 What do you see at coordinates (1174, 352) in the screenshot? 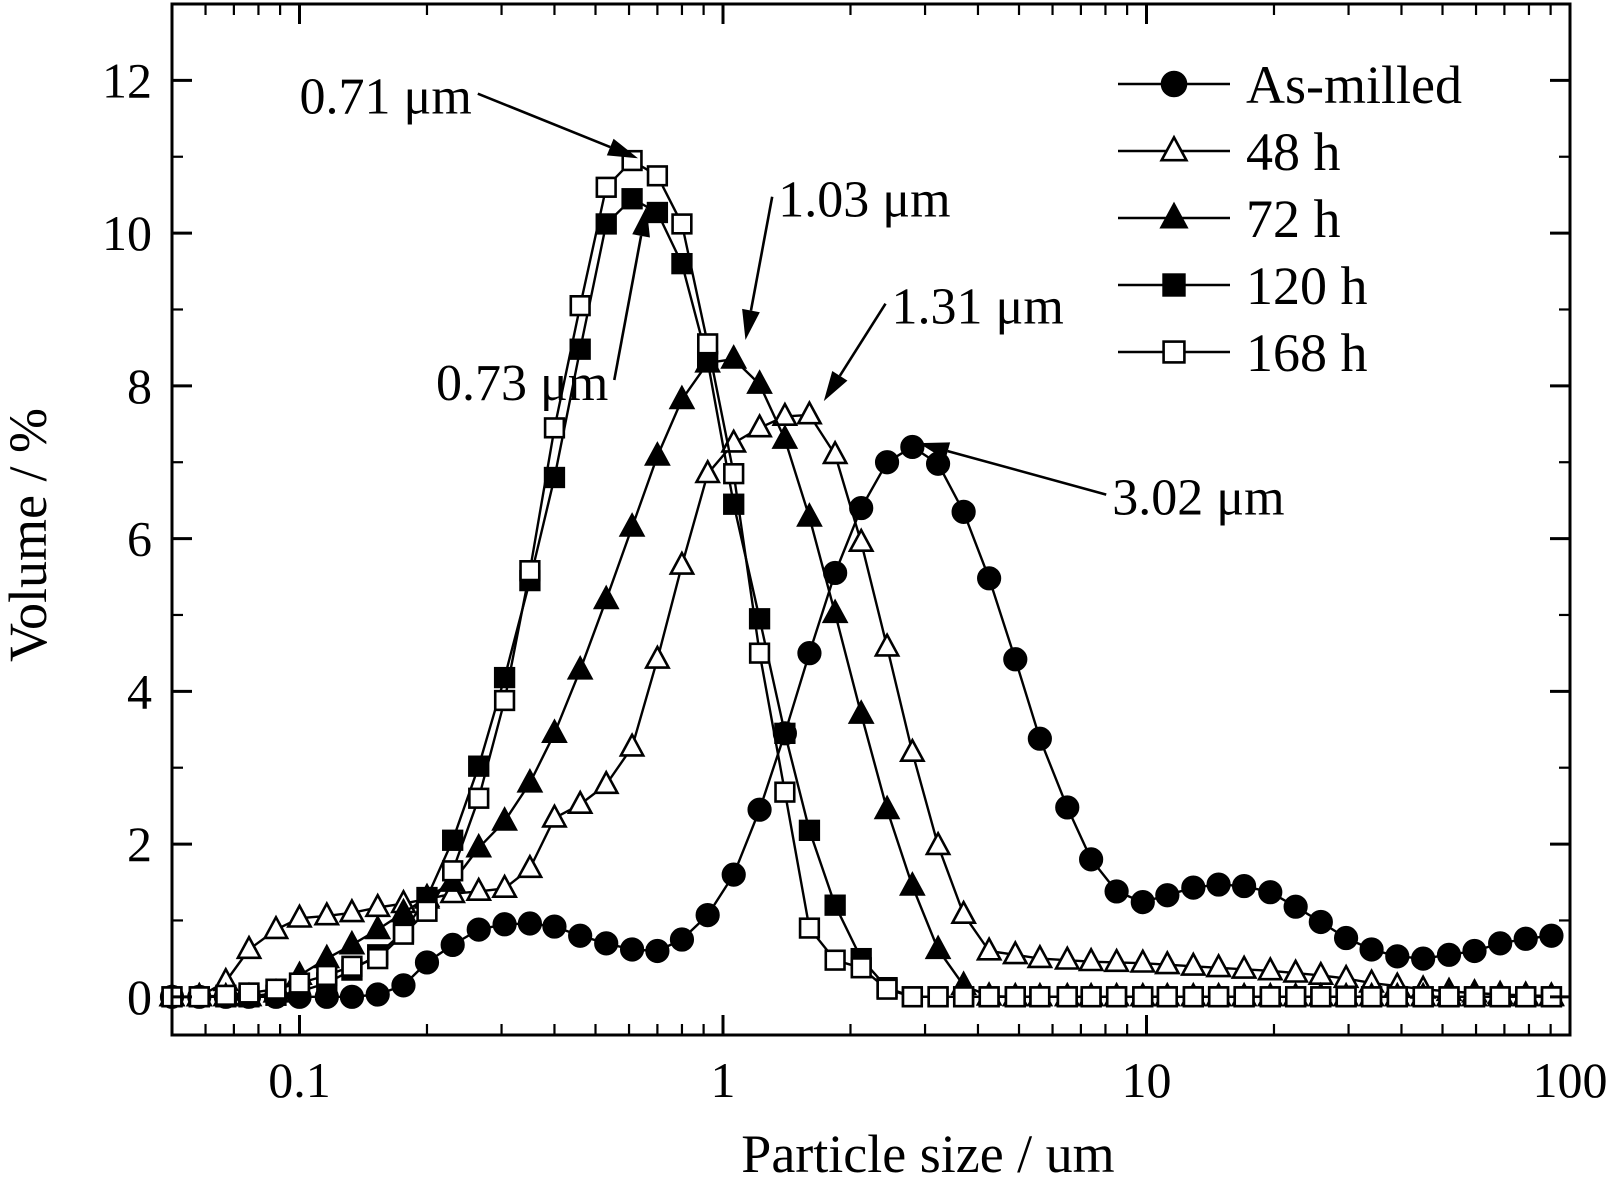
I see `legend-marker` at bounding box center [1174, 352].